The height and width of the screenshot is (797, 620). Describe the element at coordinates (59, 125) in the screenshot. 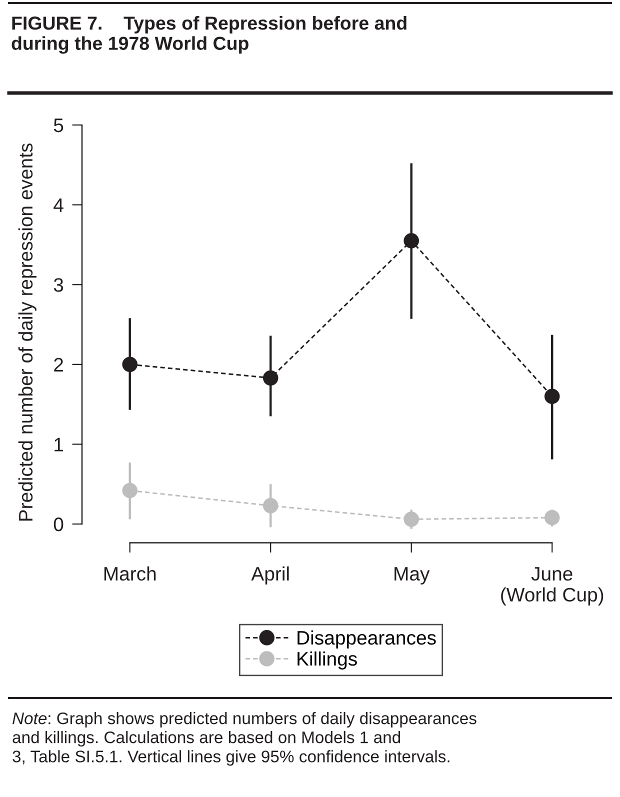

I see `y-tick-label: 5` at that location.